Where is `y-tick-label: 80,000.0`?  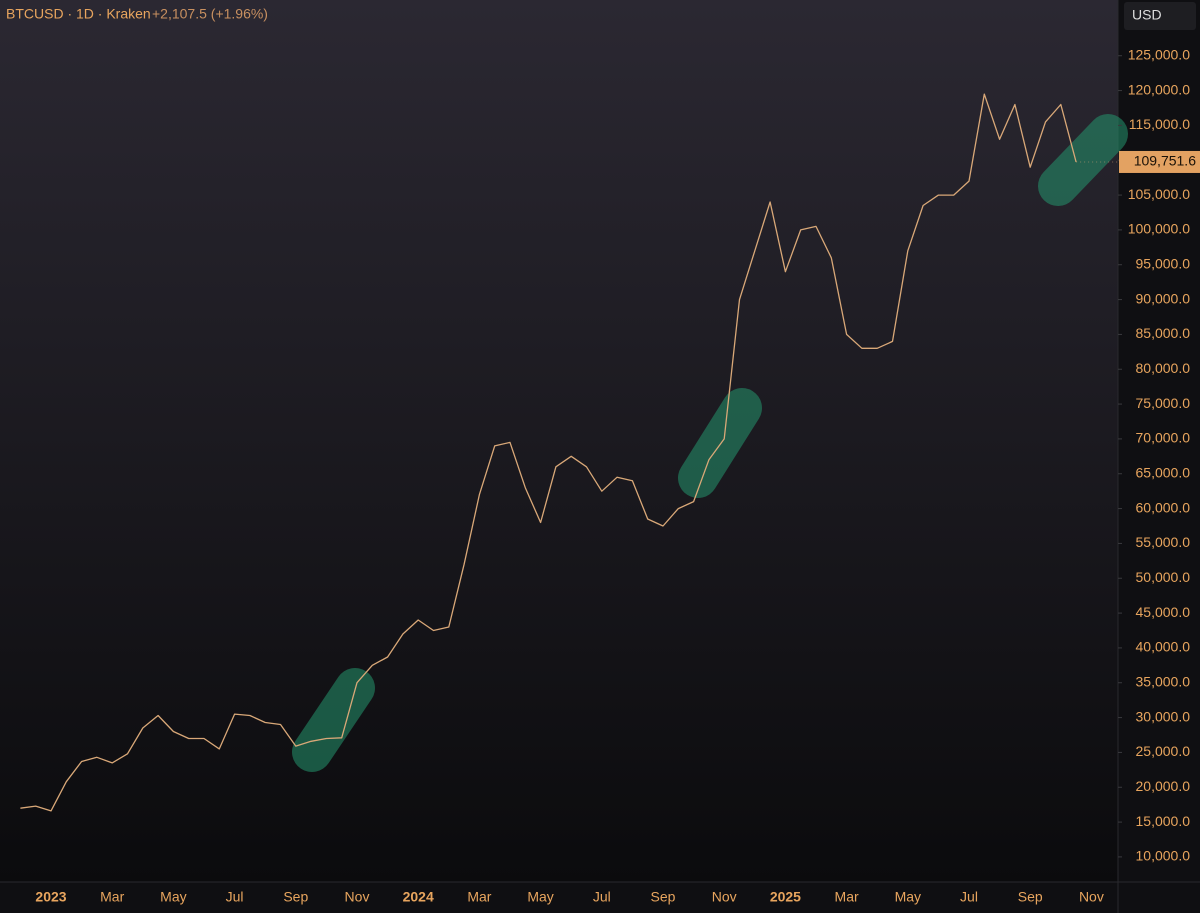
y-tick-label: 80,000.0 is located at coordinates (1163, 368).